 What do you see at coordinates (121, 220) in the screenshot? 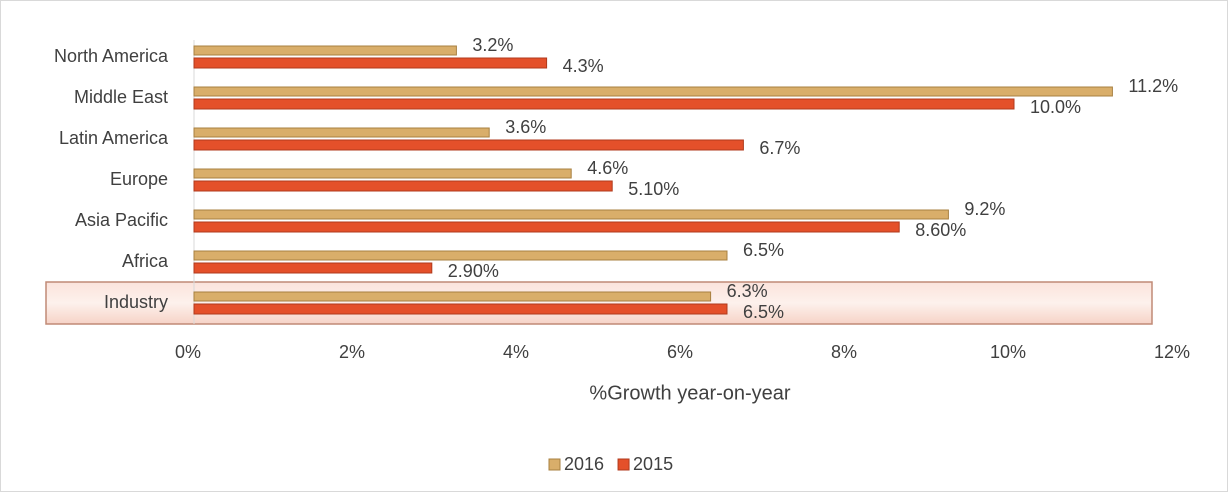
I see `y-tick-label: Asia Pacific` at bounding box center [121, 220].